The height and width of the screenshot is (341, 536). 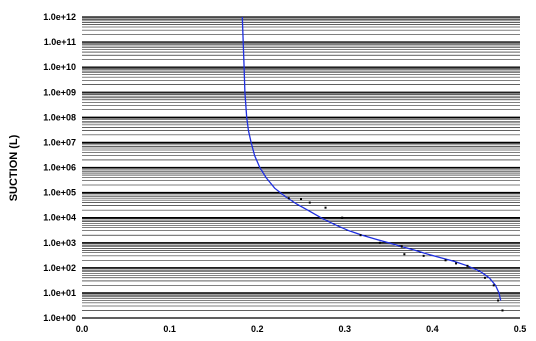 I want to click on x-tick-label: 0.4, so click(x=432, y=329).